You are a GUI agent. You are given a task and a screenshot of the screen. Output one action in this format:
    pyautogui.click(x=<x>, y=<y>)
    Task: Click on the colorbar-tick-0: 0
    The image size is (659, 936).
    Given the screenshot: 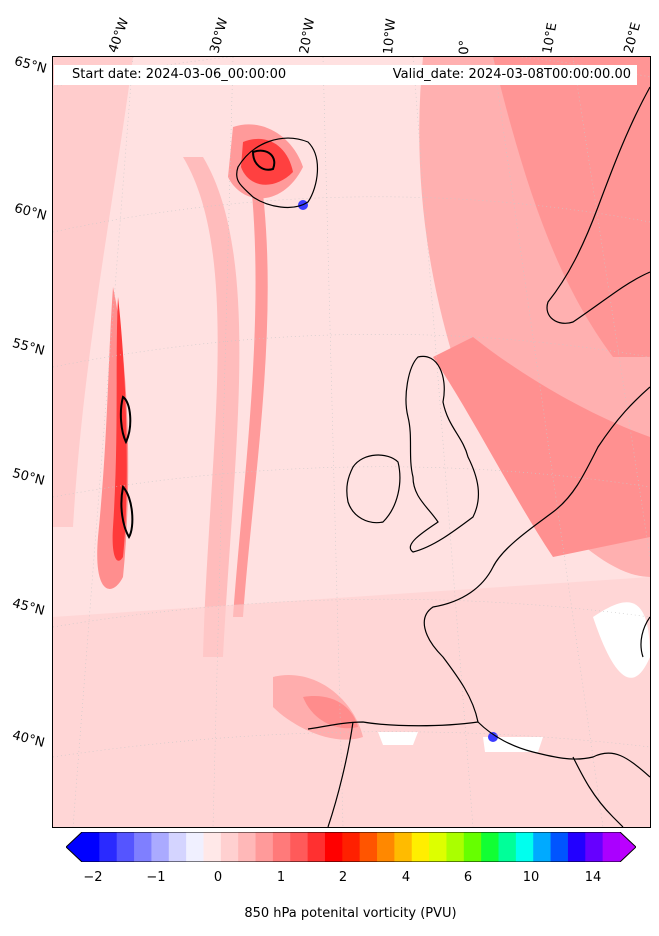 What is the action you would take?
    pyautogui.click(x=218, y=877)
    